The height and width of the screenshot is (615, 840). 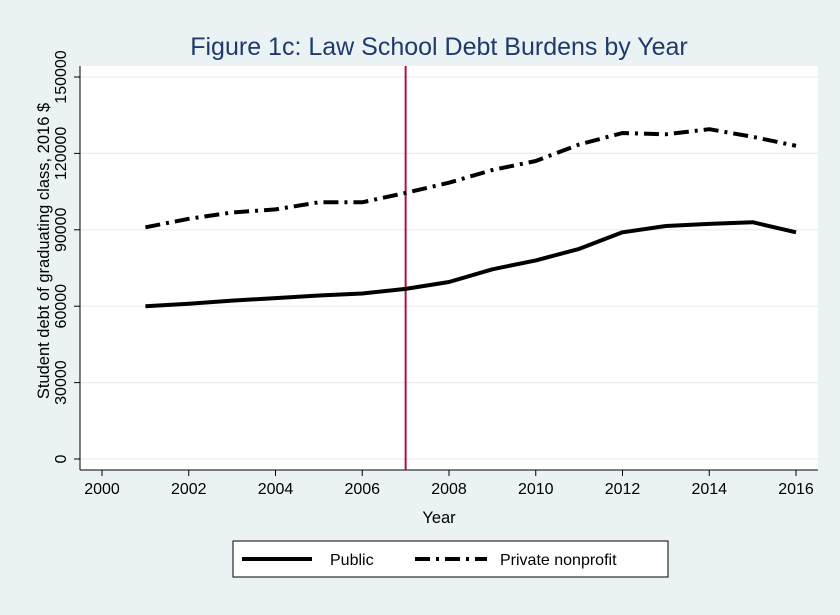 I want to click on y-tick-label: 150000, so click(x=61, y=76).